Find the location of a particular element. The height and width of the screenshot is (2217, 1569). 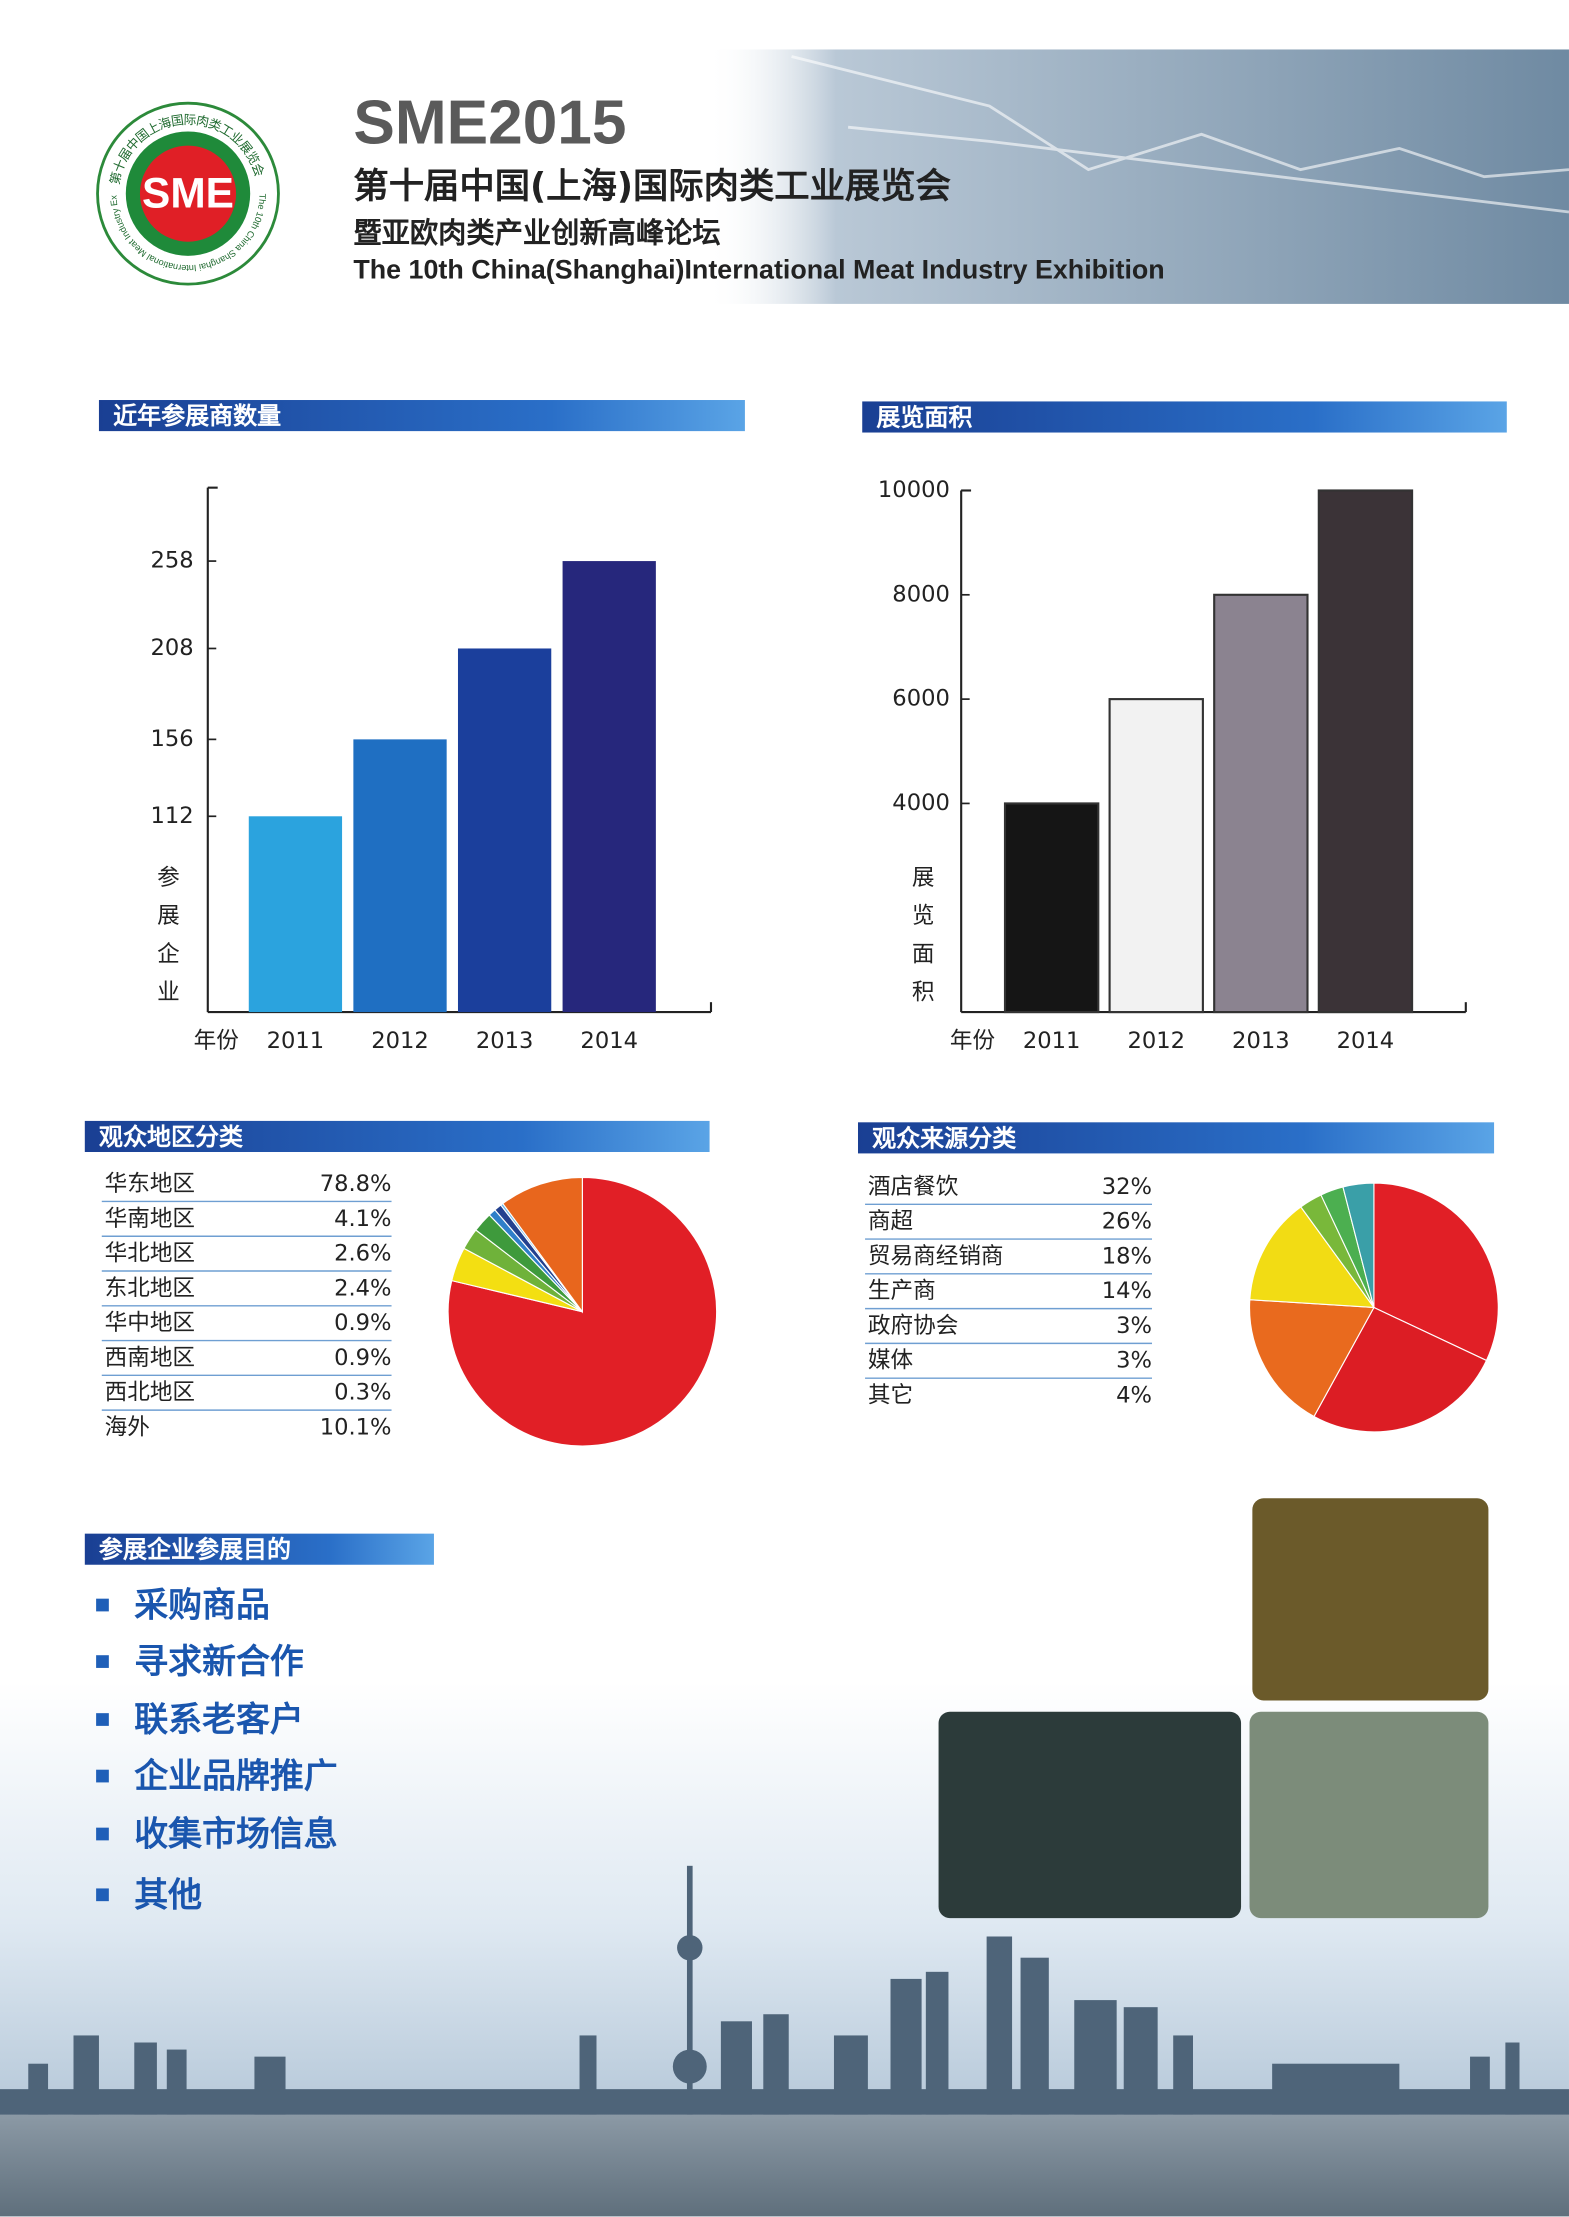

legend-name: 生产商 is located at coordinates (902, 1291).